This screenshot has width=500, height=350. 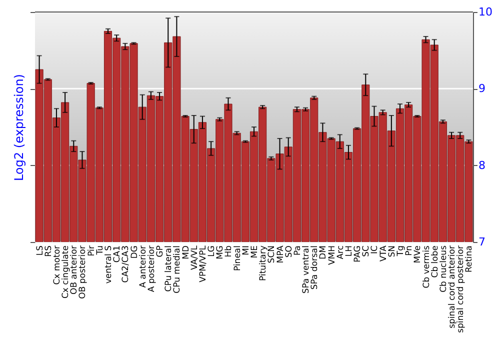 I want to click on y-tick-label: 8, so click(x=482, y=165).